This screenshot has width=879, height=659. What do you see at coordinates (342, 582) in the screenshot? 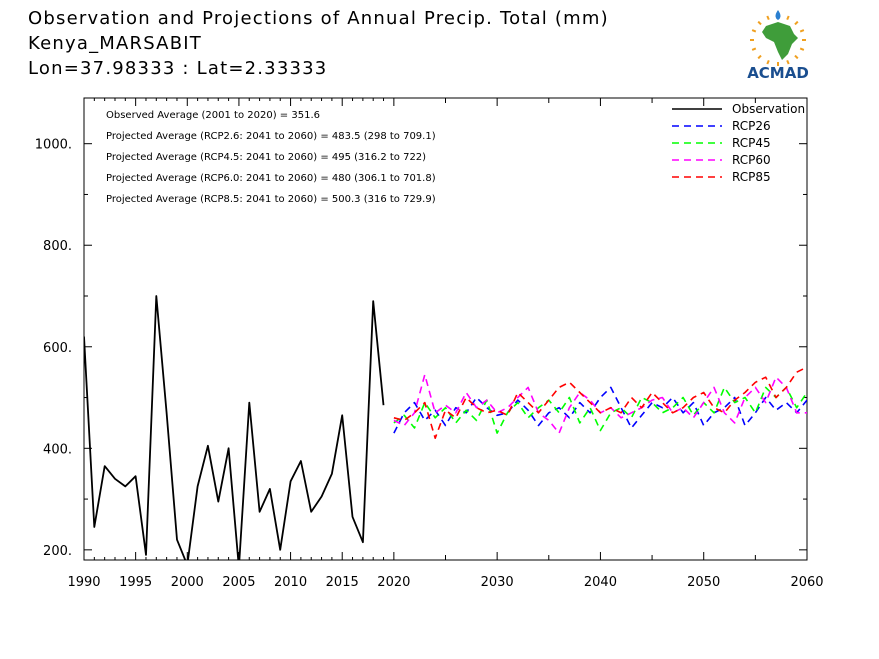
I see `x-tick-label: 2015` at bounding box center [342, 582].